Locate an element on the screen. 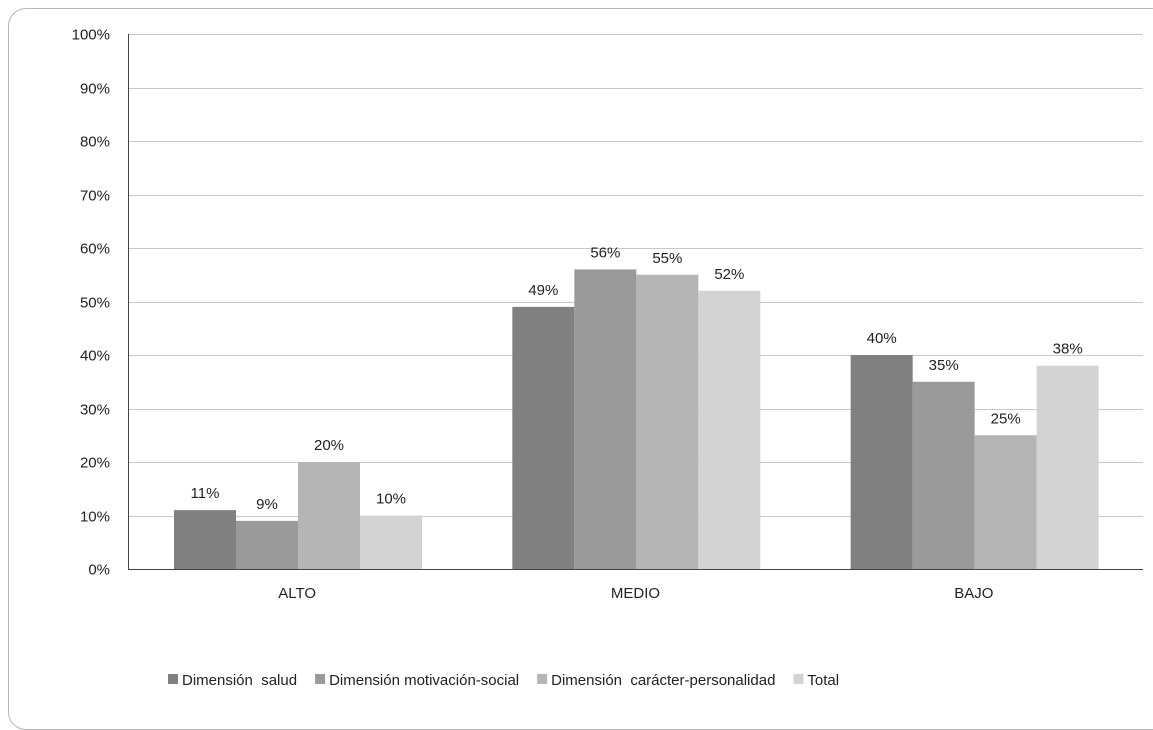 Image resolution: width=1153 pixels, height=730 pixels. y-tick-label: 20% is located at coordinates (95, 463).